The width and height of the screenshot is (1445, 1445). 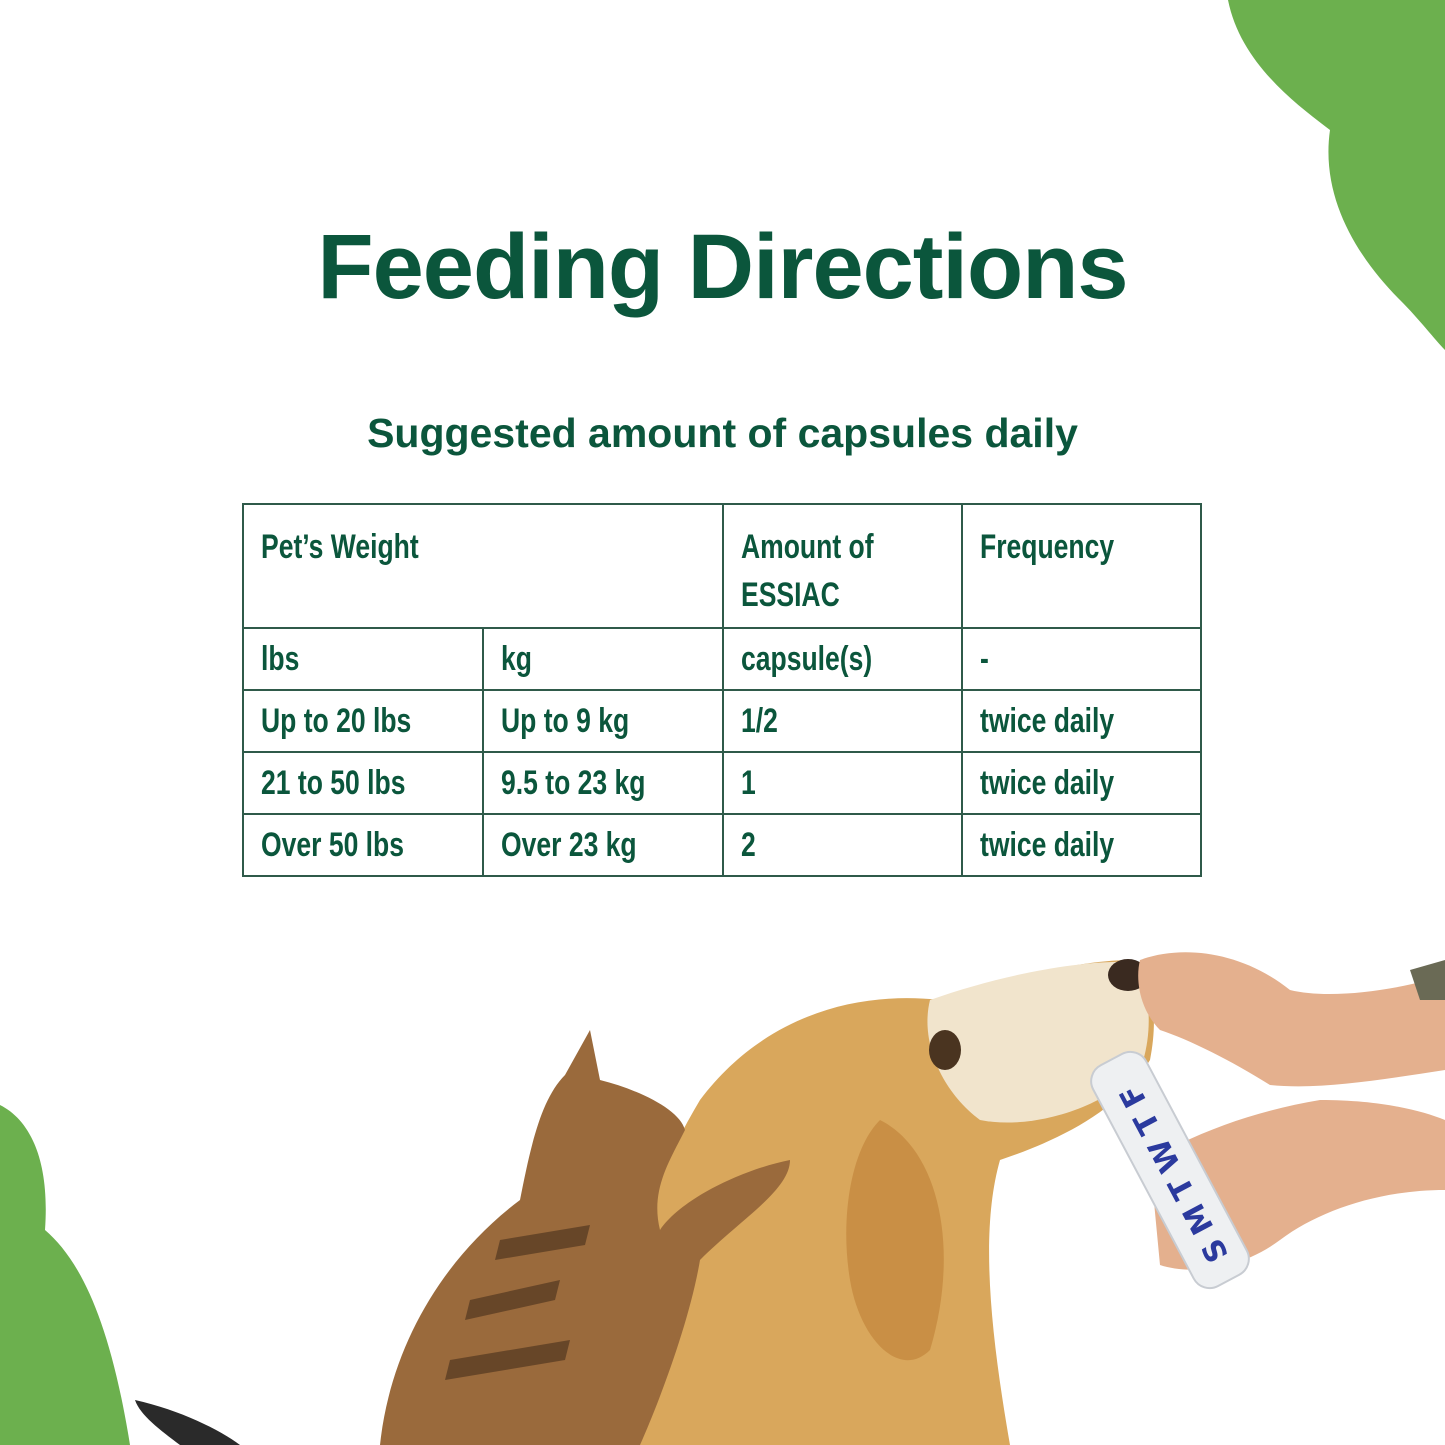 I want to click on table-units-row: lbs kg capsule(s) -, so click(x=722, y=659).